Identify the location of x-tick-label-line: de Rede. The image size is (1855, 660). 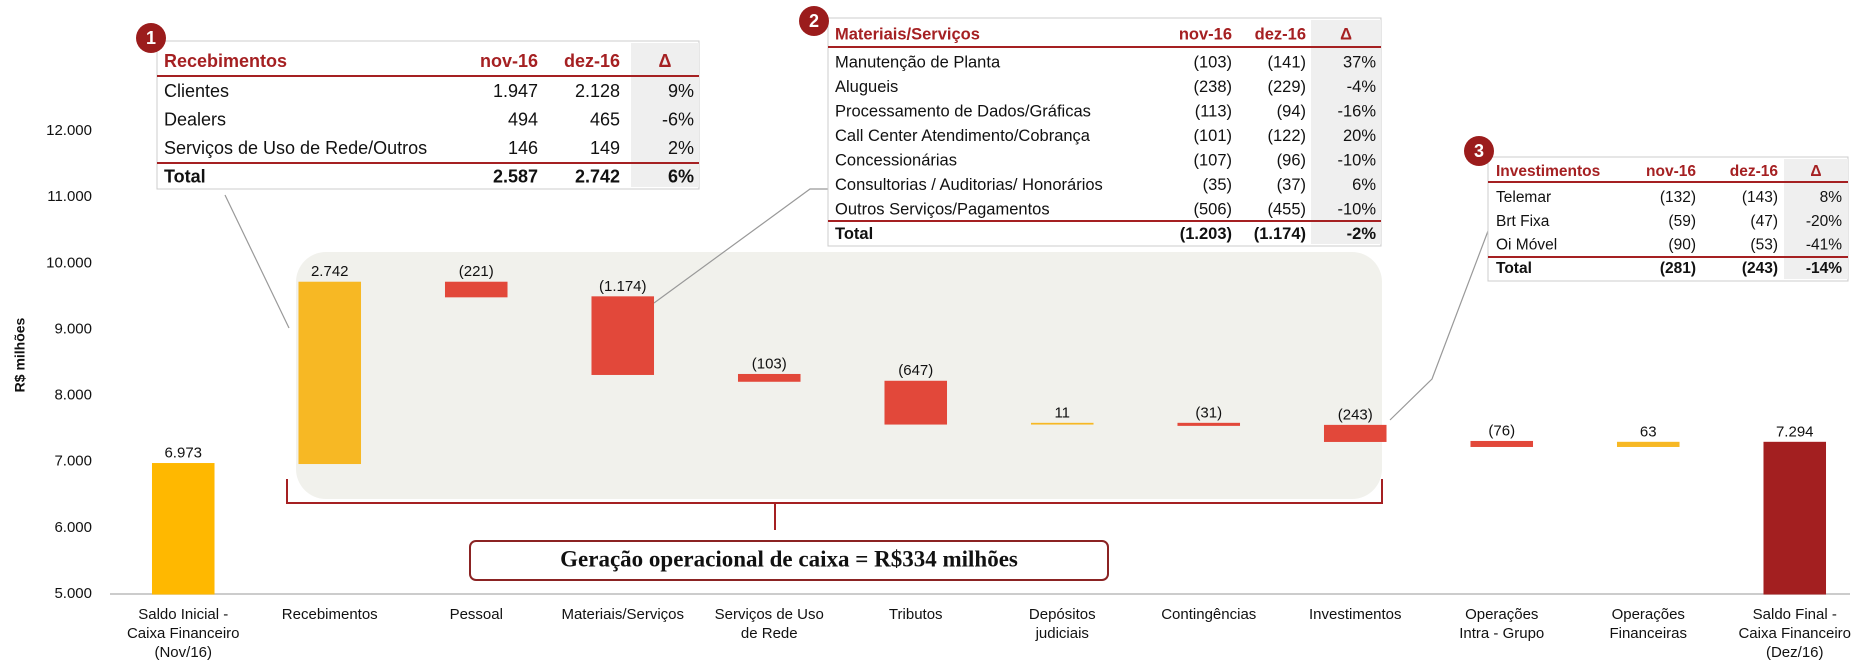
(769, 633).